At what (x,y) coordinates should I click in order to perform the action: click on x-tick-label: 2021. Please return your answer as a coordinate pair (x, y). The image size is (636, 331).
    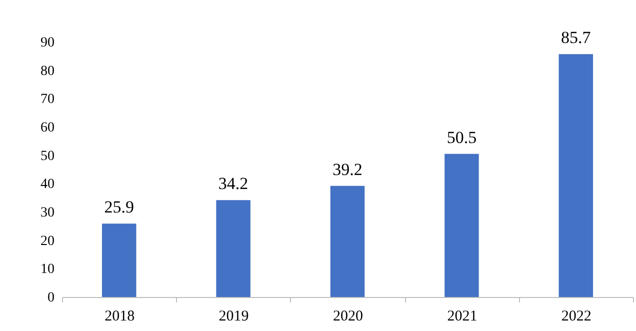
    Looking at the image, I should click on (462, 316).